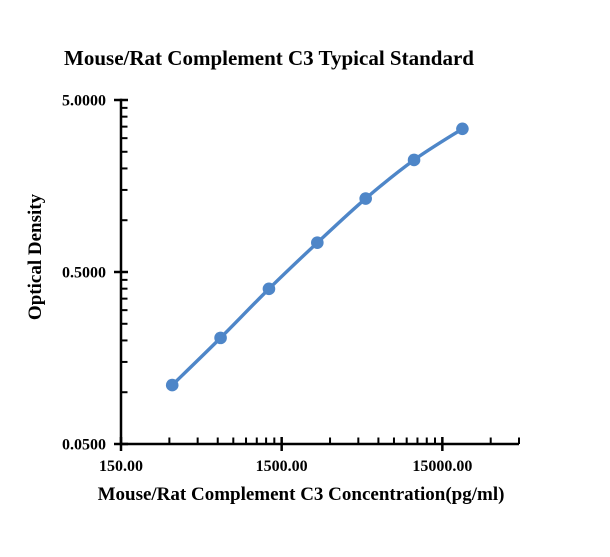 Image resolution: width=610 pixels, height=557 pixels. Describe the element at coordinates (121, 466) in the screenshot. I see `x-tick-label: 150.00` at that location.